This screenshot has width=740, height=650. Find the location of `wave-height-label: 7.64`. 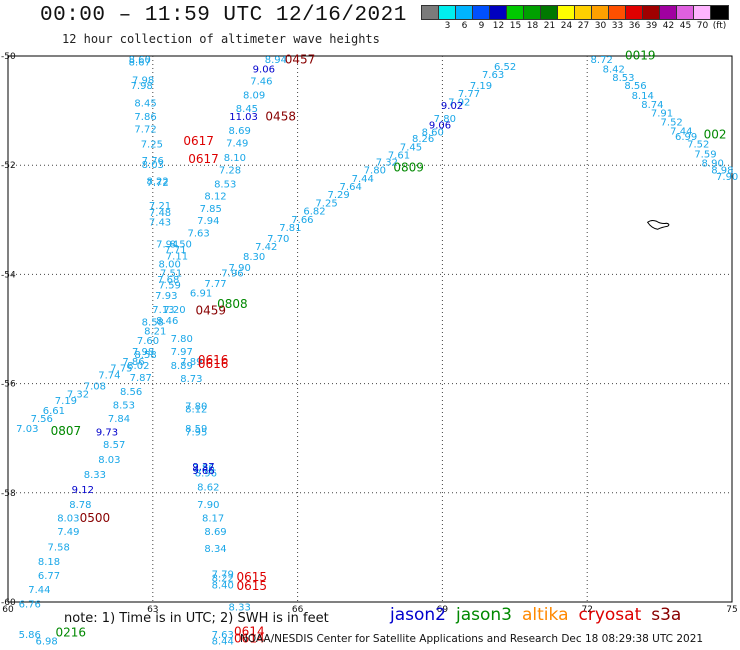

wave-height-label: 7.64 is located at coordinates (351, 187).